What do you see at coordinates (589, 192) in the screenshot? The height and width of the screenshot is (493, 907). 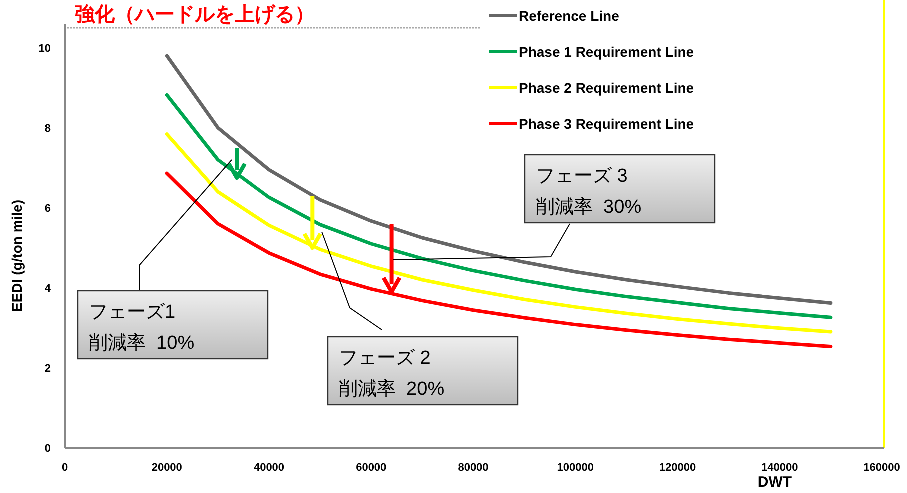 I see `annotation: フェーズ 3 削減率 30%` at bounding box center [589, 192].